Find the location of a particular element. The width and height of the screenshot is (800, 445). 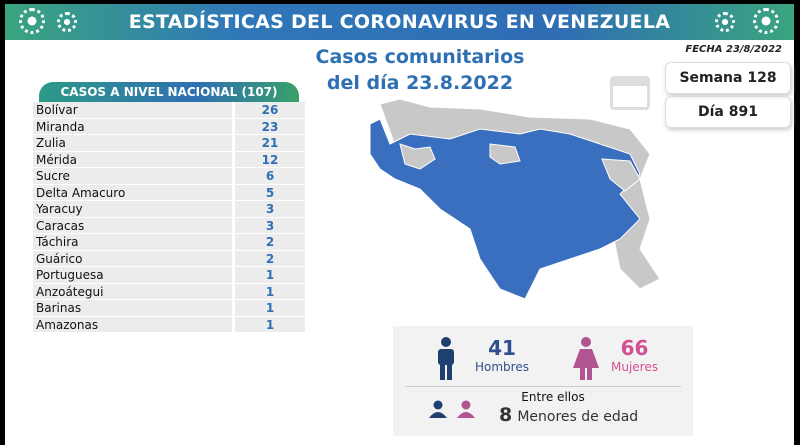

state-name: Bolívar is located at coordinates (132, 110).